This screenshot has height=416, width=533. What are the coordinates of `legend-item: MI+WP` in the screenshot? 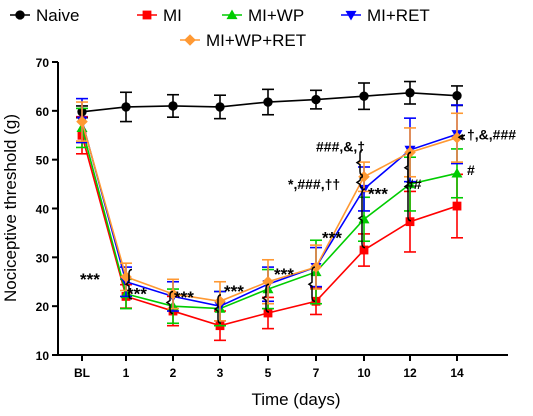 It's located at (263, 15).